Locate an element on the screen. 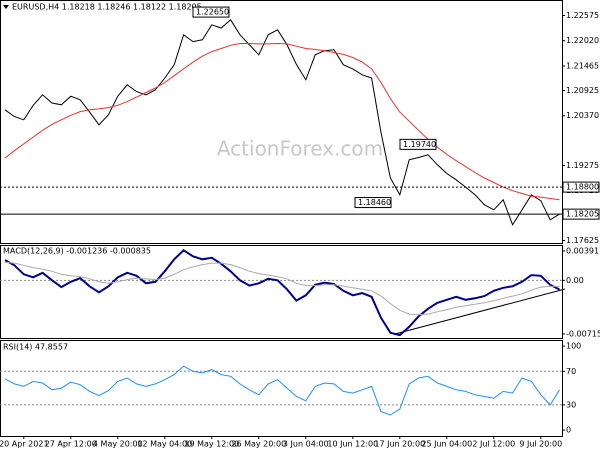  y-tick-label: 1.19275 is located at coordinates (582, 165).